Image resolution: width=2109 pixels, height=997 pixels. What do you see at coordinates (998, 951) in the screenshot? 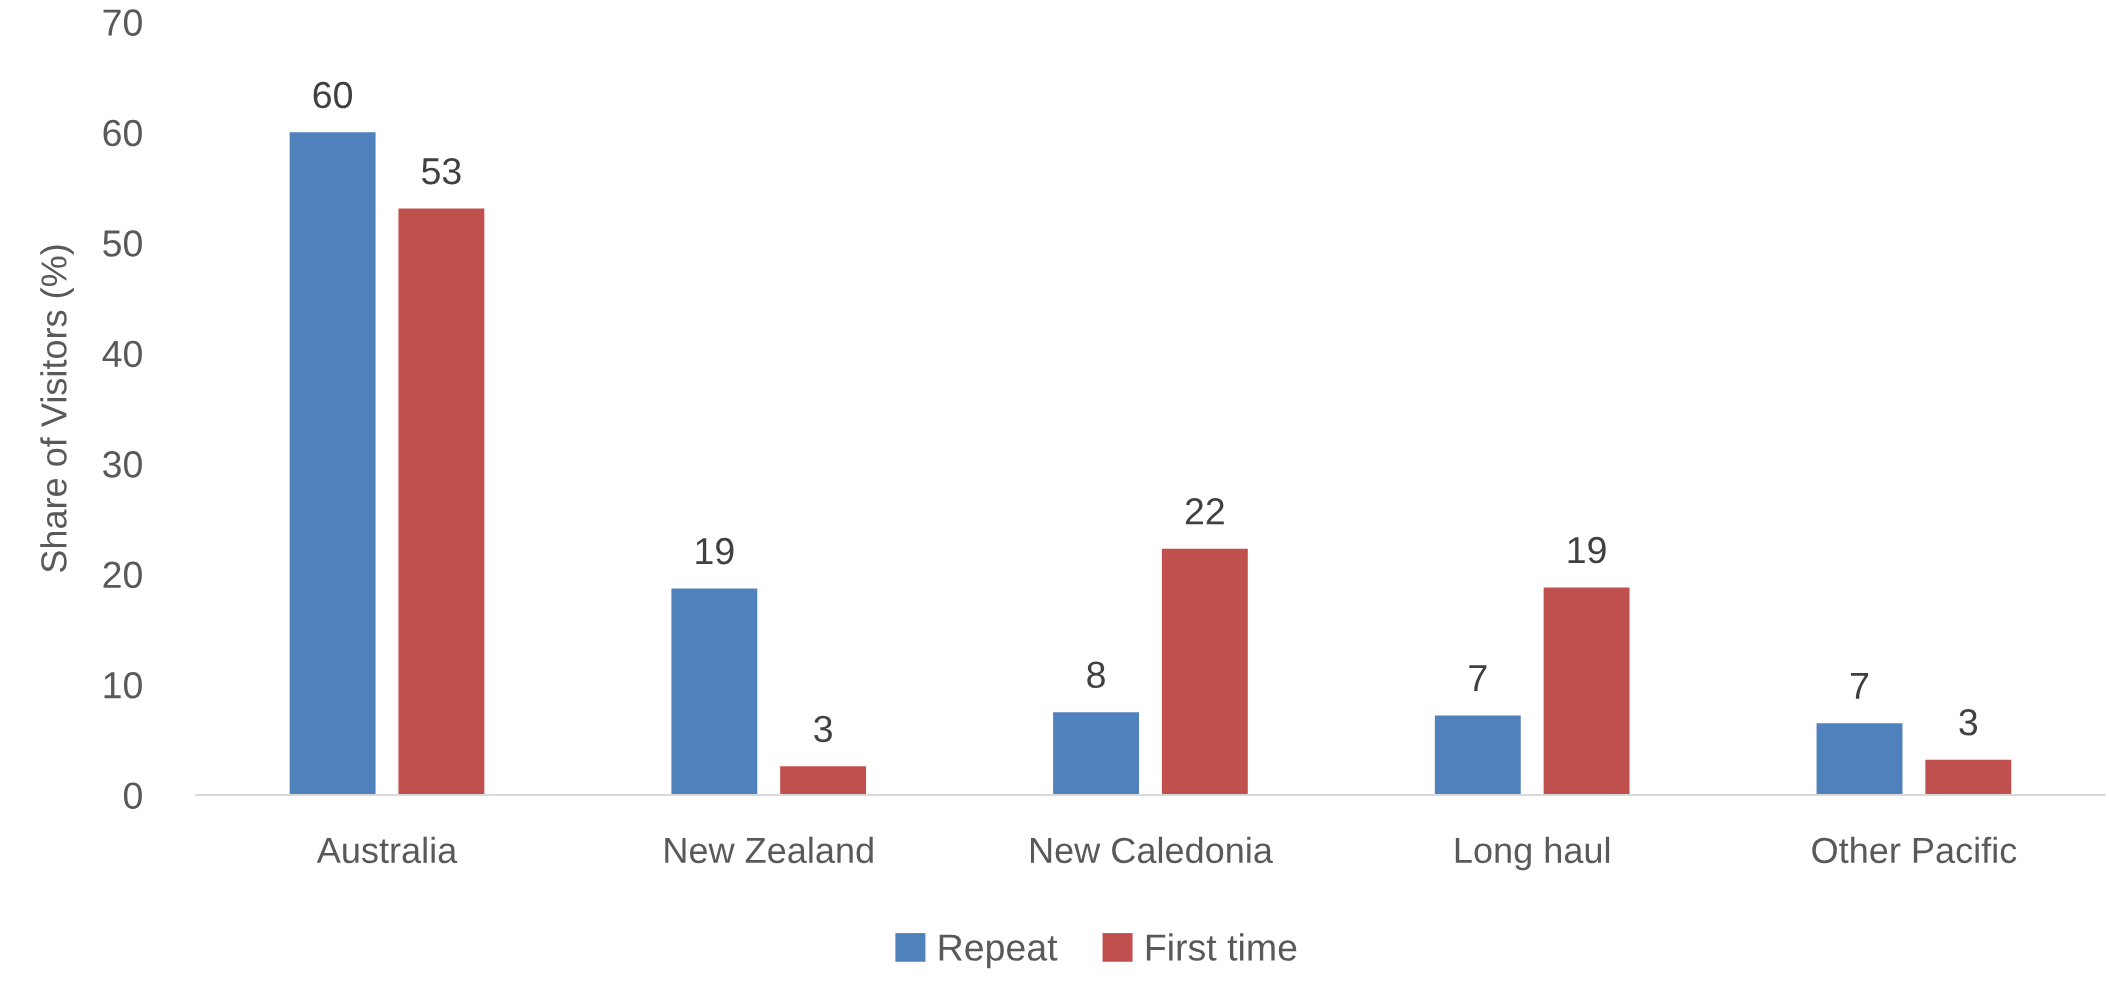
I see `legend-label: Repeat` at bounding box center [998, 951].